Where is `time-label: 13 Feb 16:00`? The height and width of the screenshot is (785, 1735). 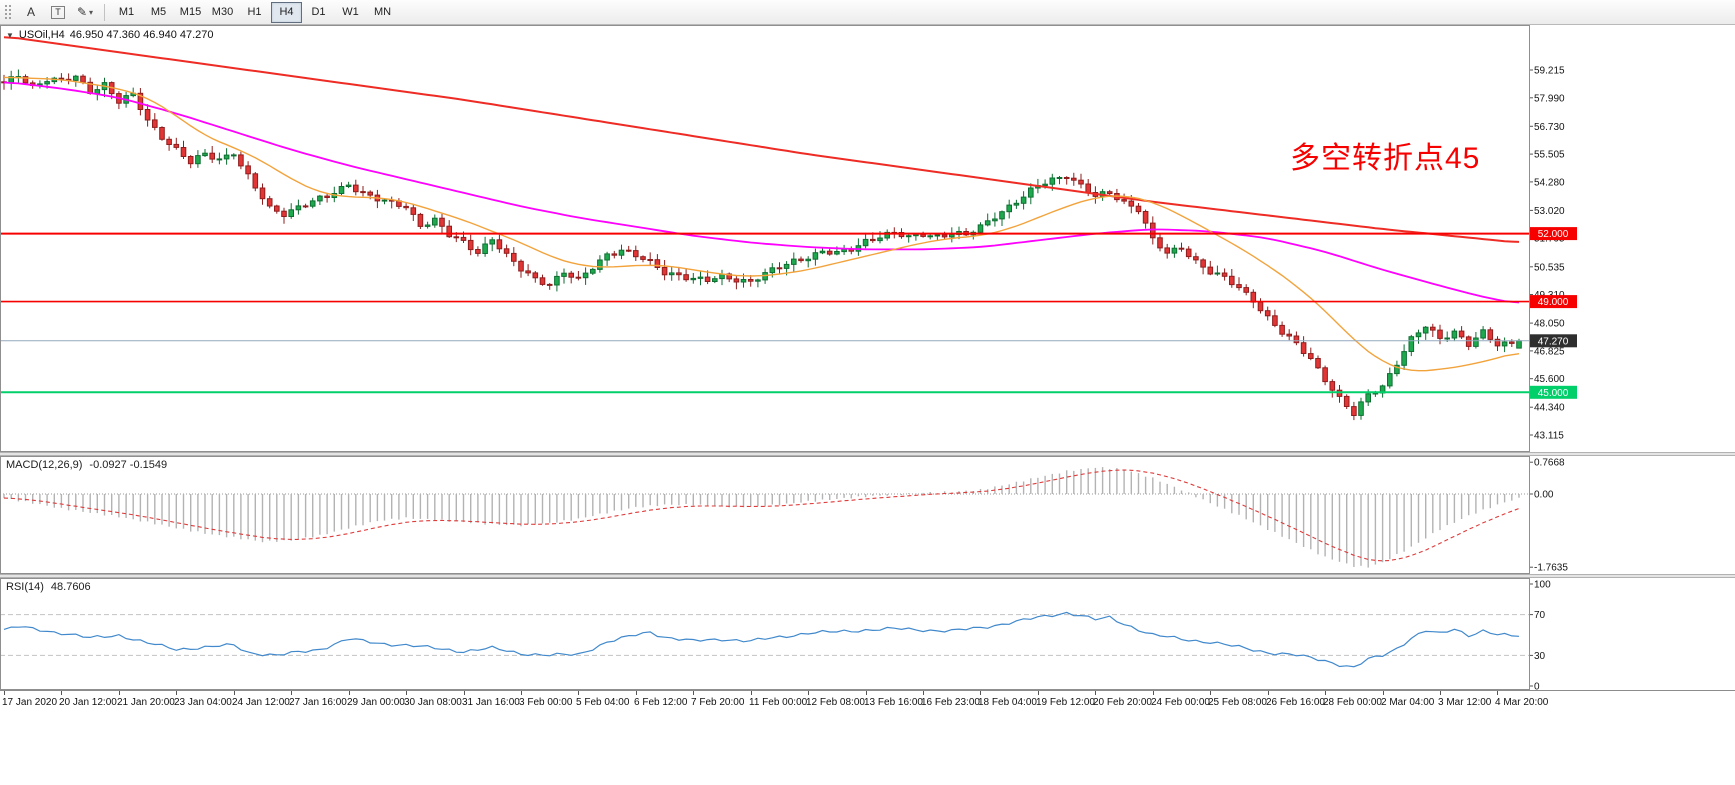
time-label: 13 Feb 16:00 is located at coordinates (893, 702).